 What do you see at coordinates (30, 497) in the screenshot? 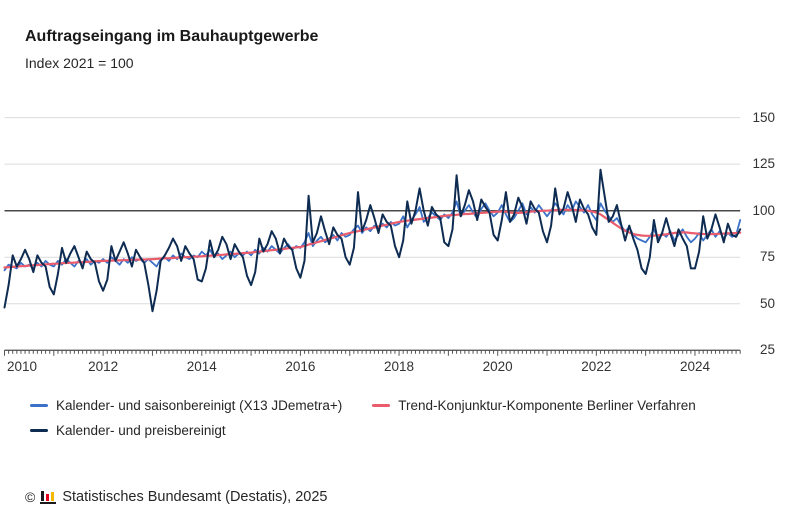
I see `copyright-symbol: ©` at bounding box center [30, 497].